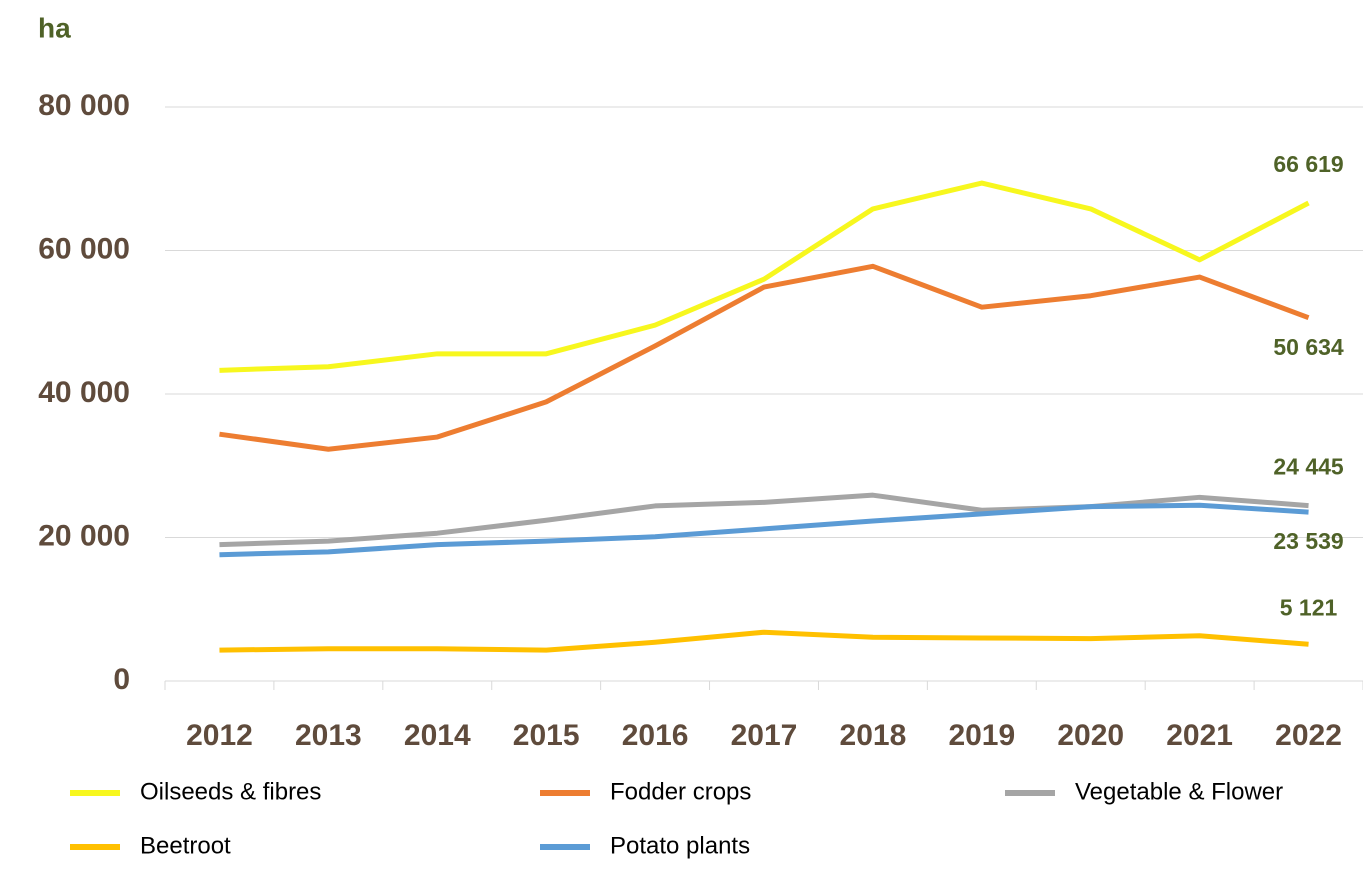  I want to click on legend-label: Fodder crops, so click(680, 791).